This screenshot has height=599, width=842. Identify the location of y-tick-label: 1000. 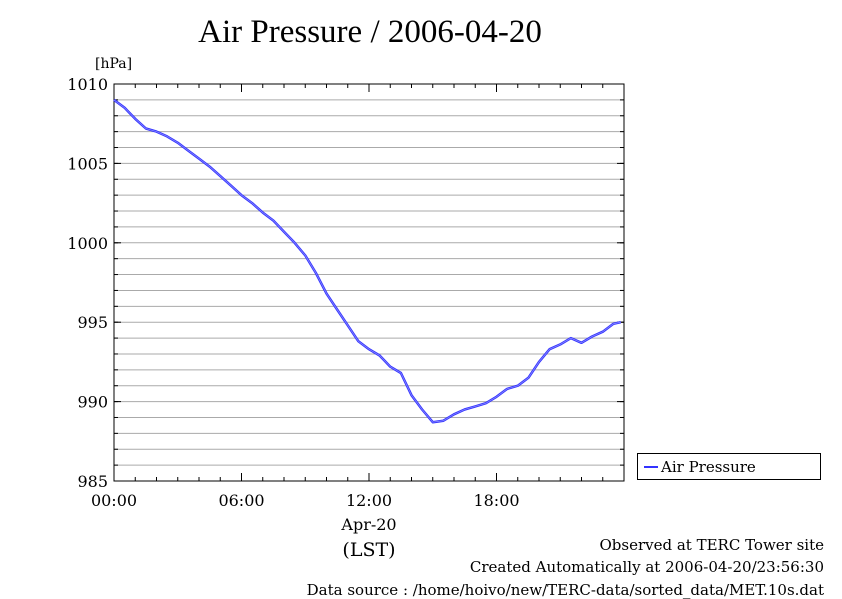
(87, 243).